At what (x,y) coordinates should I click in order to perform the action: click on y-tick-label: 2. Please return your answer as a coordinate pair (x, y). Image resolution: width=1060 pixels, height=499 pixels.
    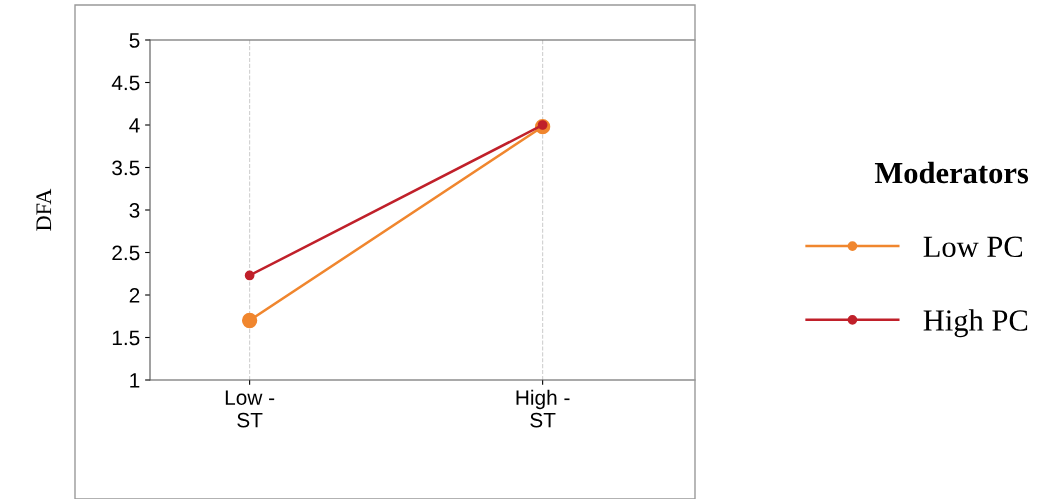
    Looking at the image, I should click on (134, 295).